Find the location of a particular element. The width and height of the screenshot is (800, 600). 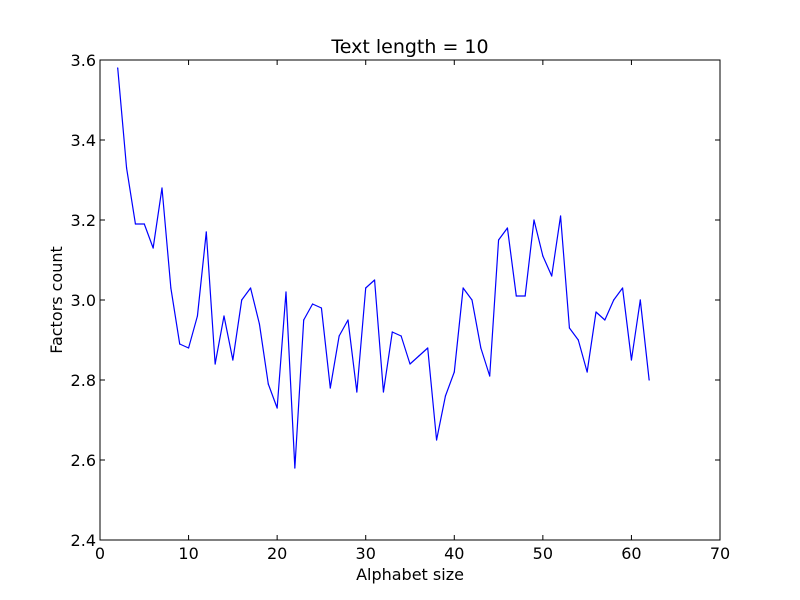

x-tick-label: 20 is located at coordinates (277, 553).